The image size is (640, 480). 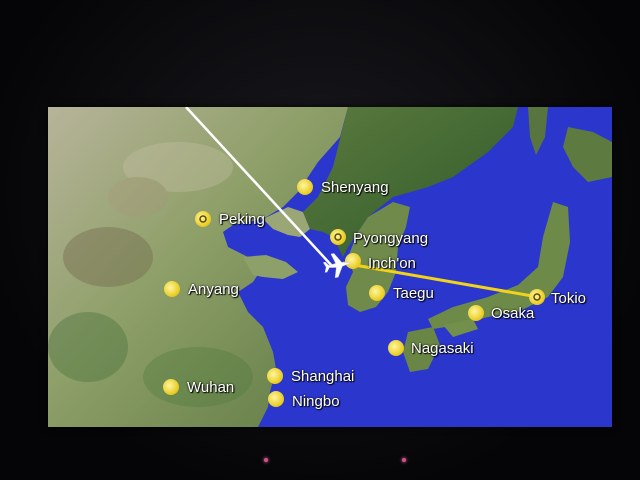 What do you see at coordinates (336, 265) in the screenshot?
I see `airplane-icon` at bounding box center [336, 265].